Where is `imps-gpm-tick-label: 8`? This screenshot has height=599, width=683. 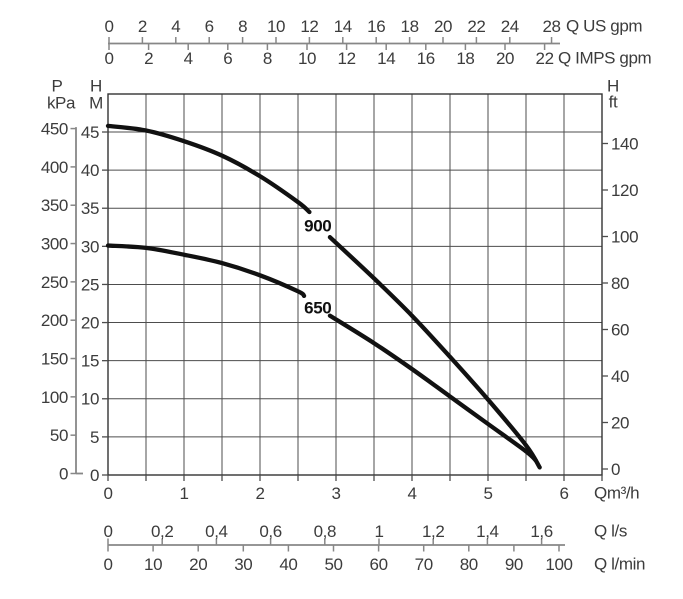 imps-gpm-tick-label: 8 is located at coordinates (267, 58).